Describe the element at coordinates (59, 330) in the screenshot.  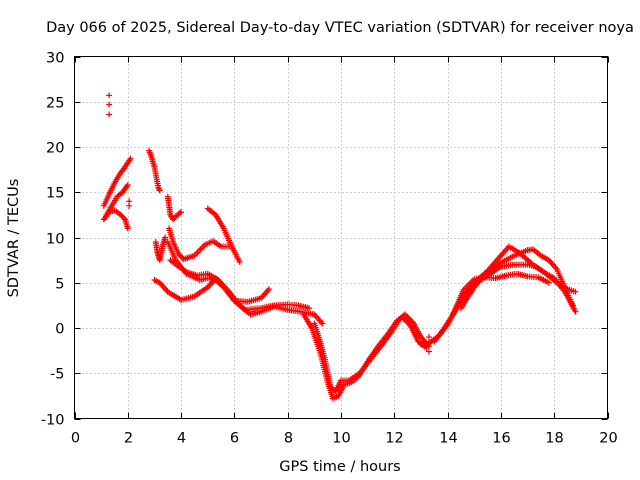
I see `y-tick-label: 0` at that location.